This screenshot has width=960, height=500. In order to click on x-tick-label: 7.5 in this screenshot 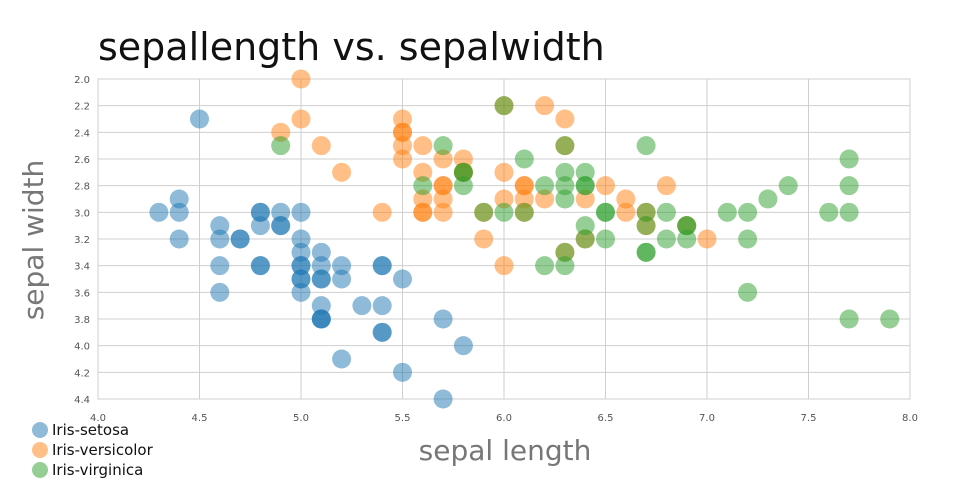, I will do `click(809, 418)`.